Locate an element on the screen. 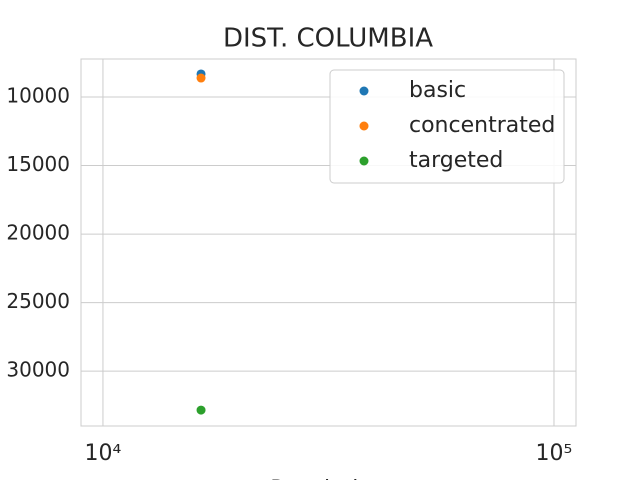  x-axis-label: Population is located at coordinates (328, 478).